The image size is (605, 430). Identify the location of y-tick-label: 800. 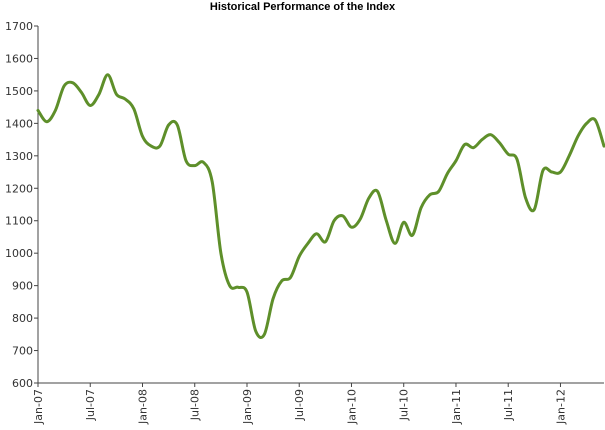
(22, 318).